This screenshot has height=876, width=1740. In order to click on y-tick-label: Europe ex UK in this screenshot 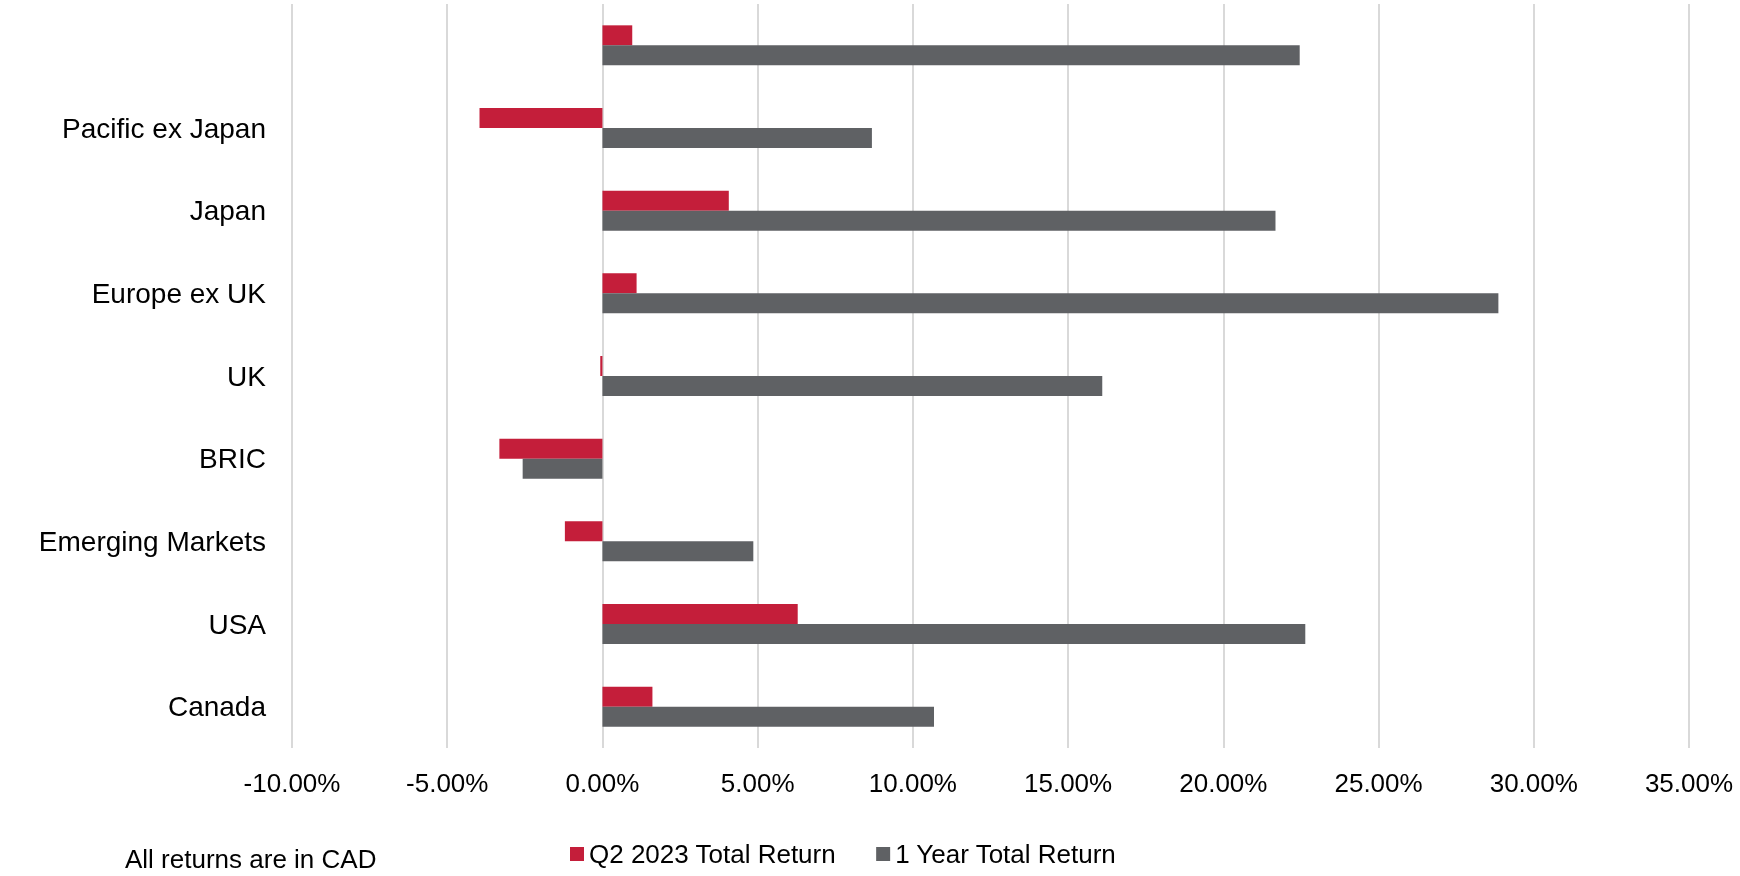, I will do `click(179, 293)`.